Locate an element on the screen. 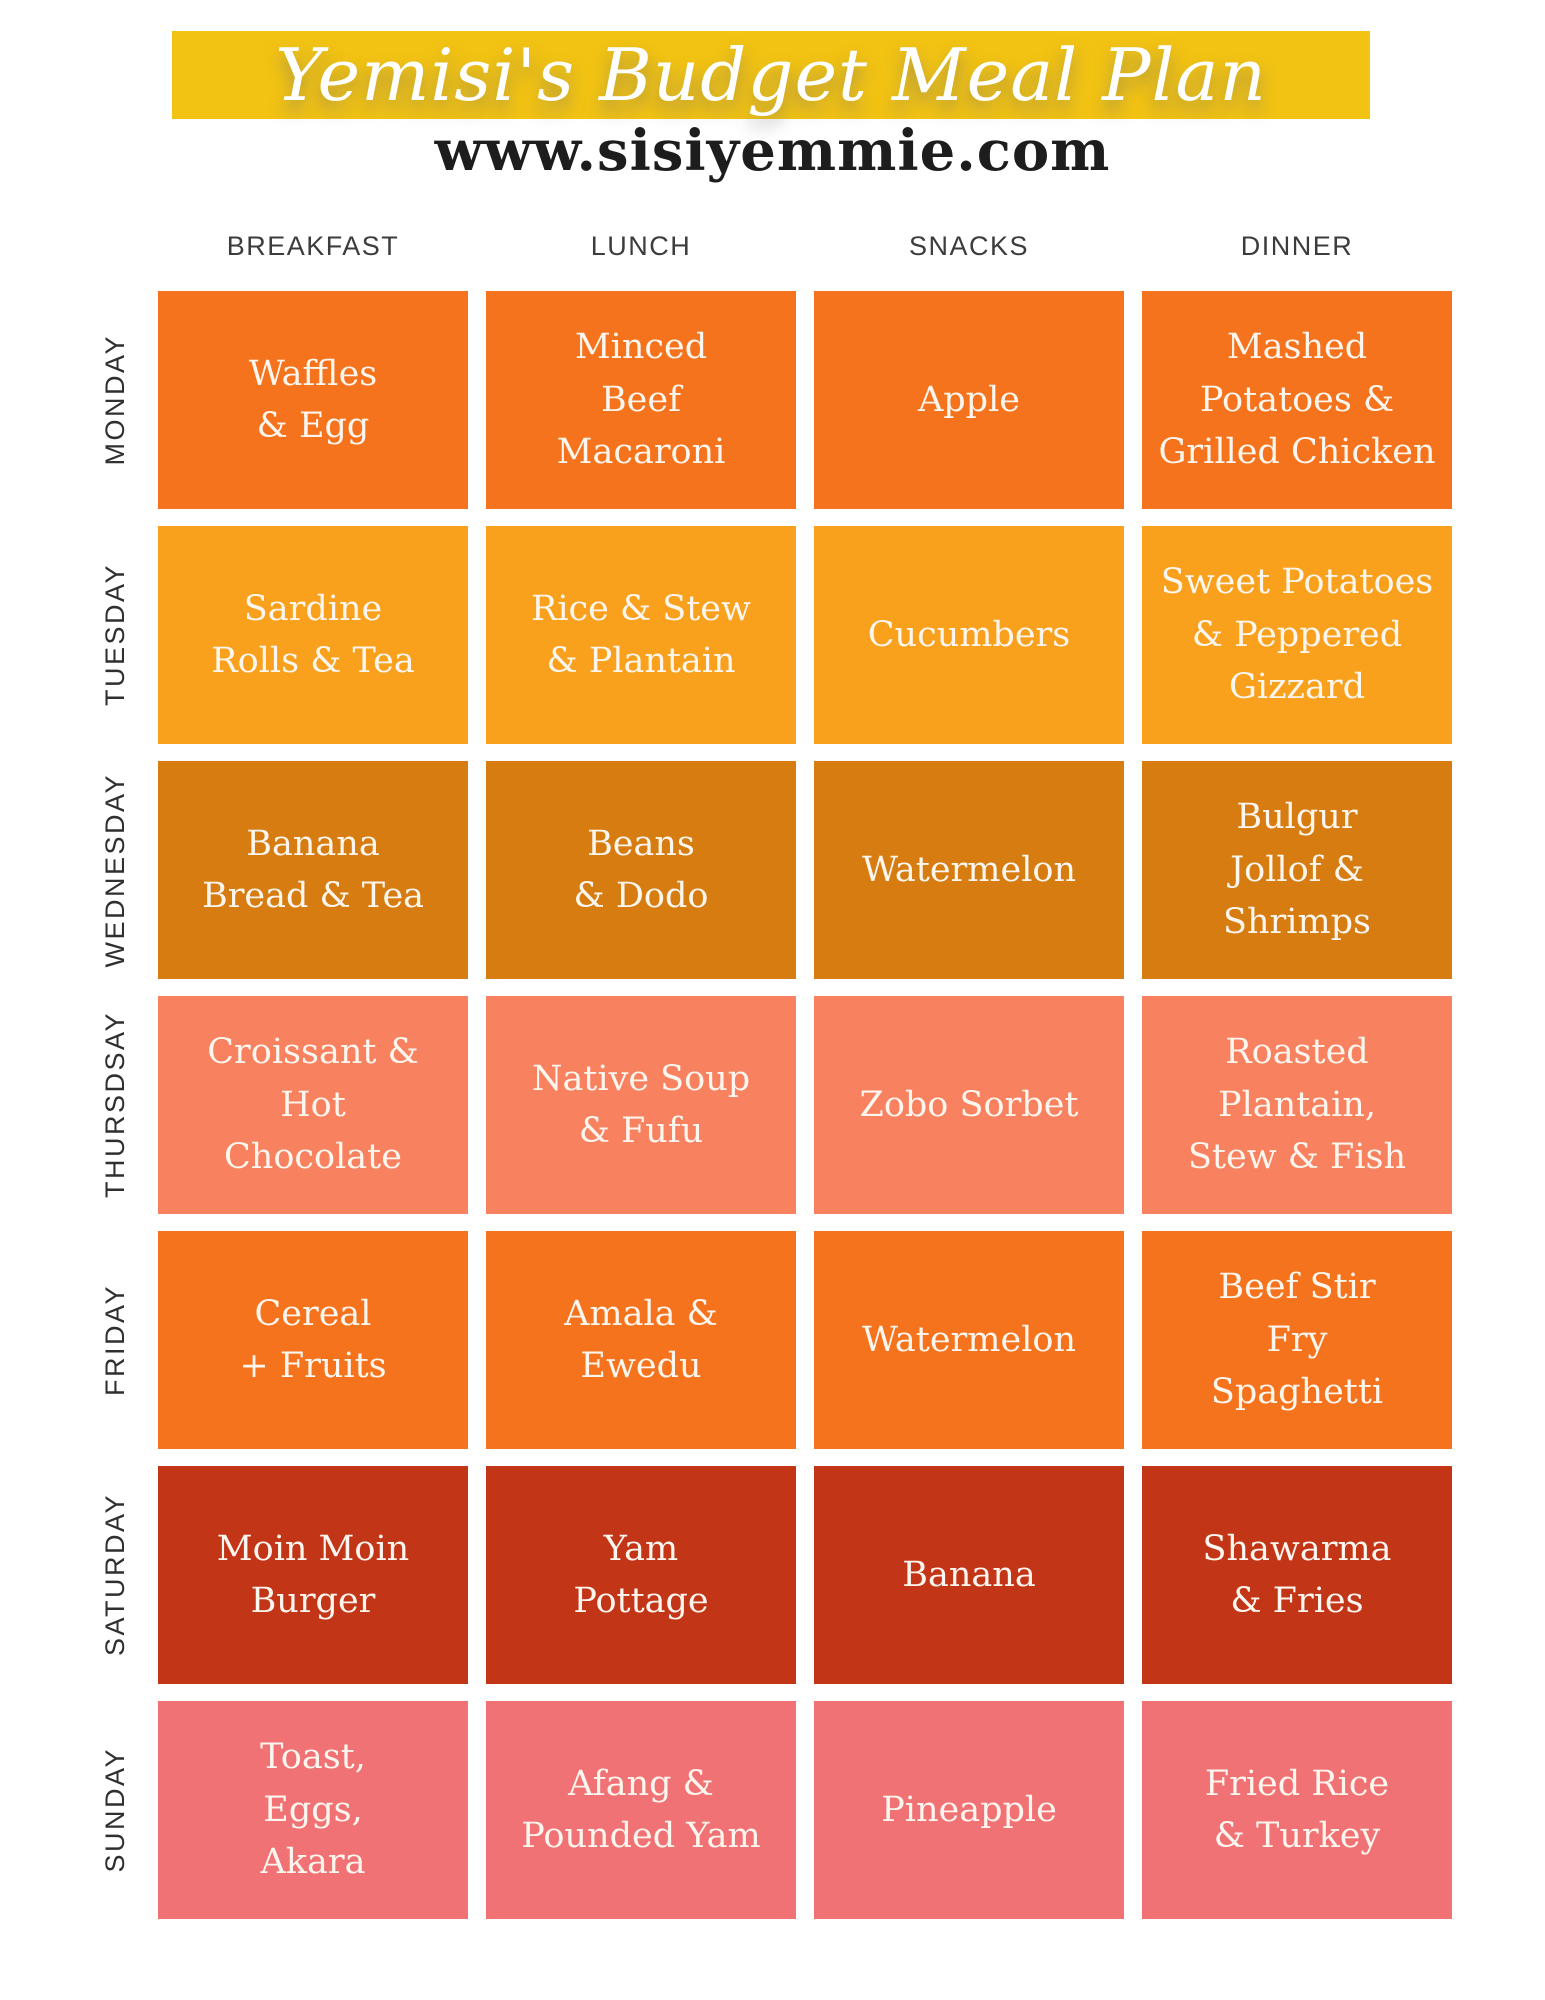  meal-cell-sunday-breakfast: Toast, Eggs, Akara is located at coordinates (313, 1810).